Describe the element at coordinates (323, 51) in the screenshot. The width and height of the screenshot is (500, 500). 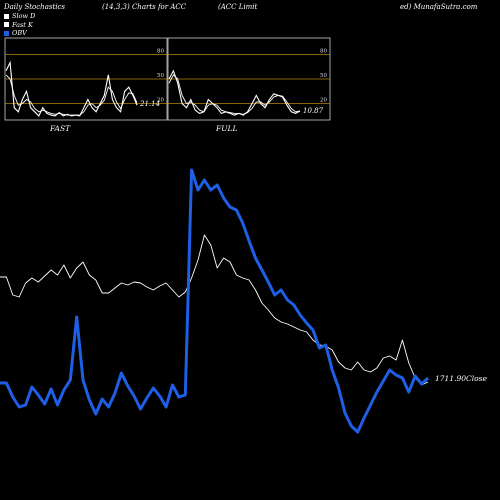
I see `full-y-tick-80: 80` at that location.